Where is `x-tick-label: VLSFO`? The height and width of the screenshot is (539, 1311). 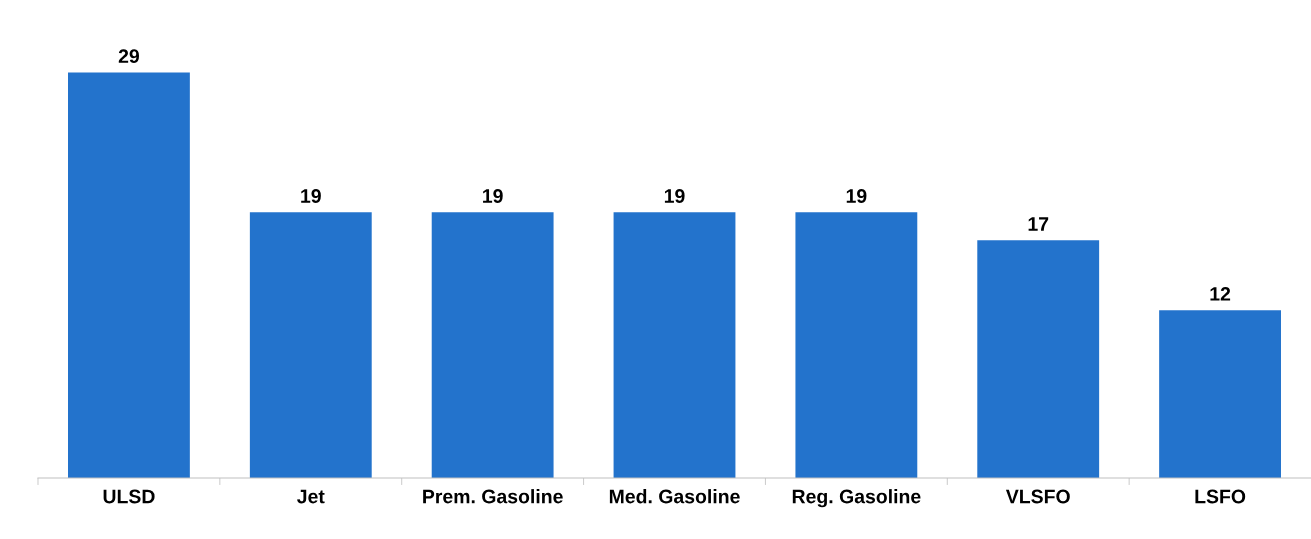
x-tick-label: VLSFO is located at coordinates (1037, 496).